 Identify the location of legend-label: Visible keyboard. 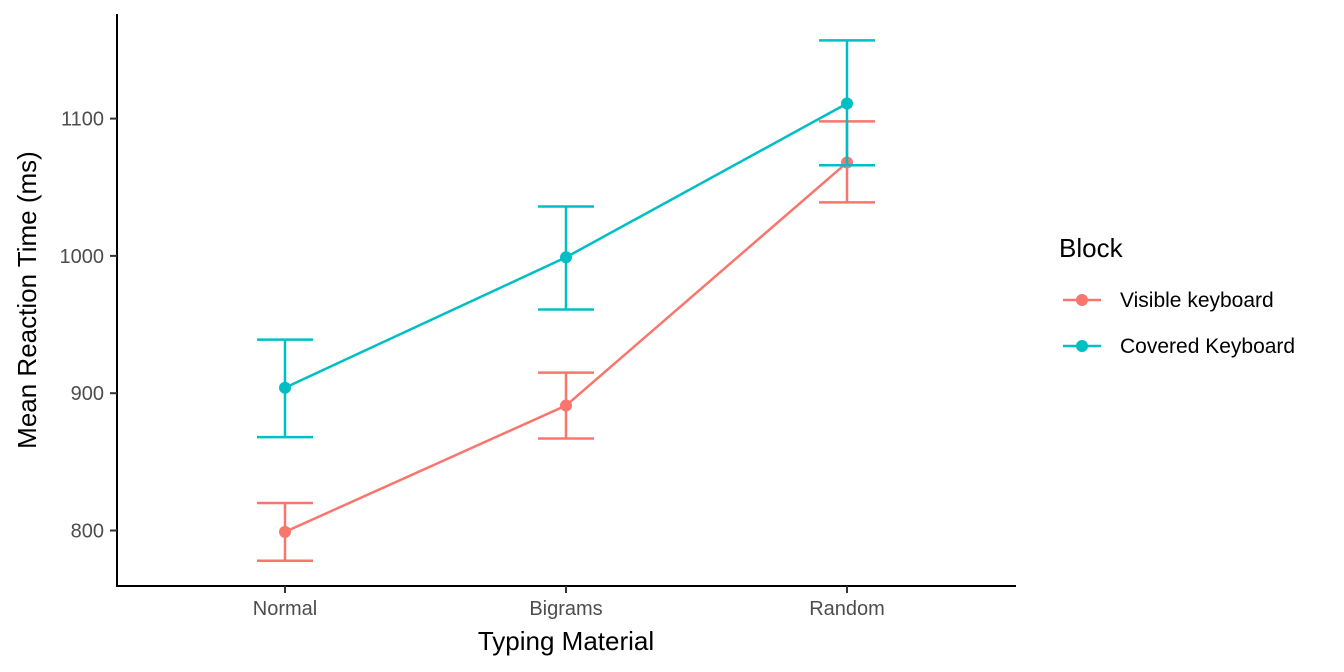
(1197, 300).